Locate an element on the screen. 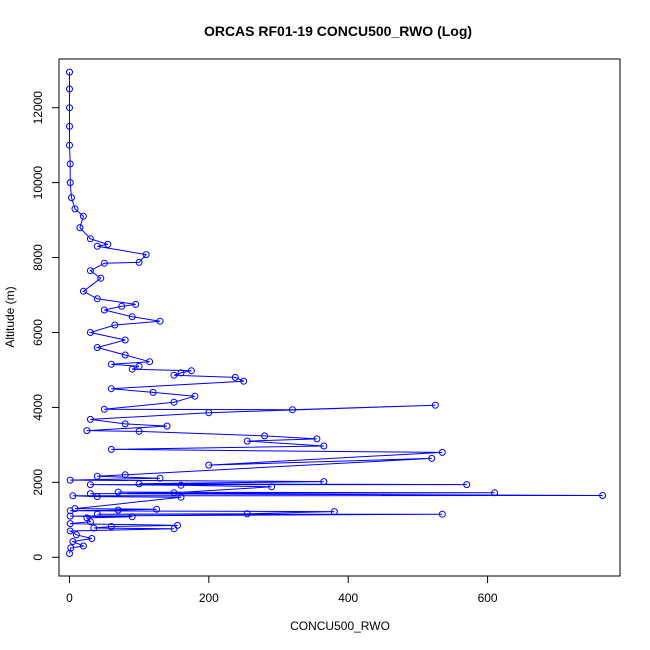 The image size is (650, 650). chart-title: ORCAS RF01-19 CONCU500_RWO (Log) is located at coordinates (338, 31).